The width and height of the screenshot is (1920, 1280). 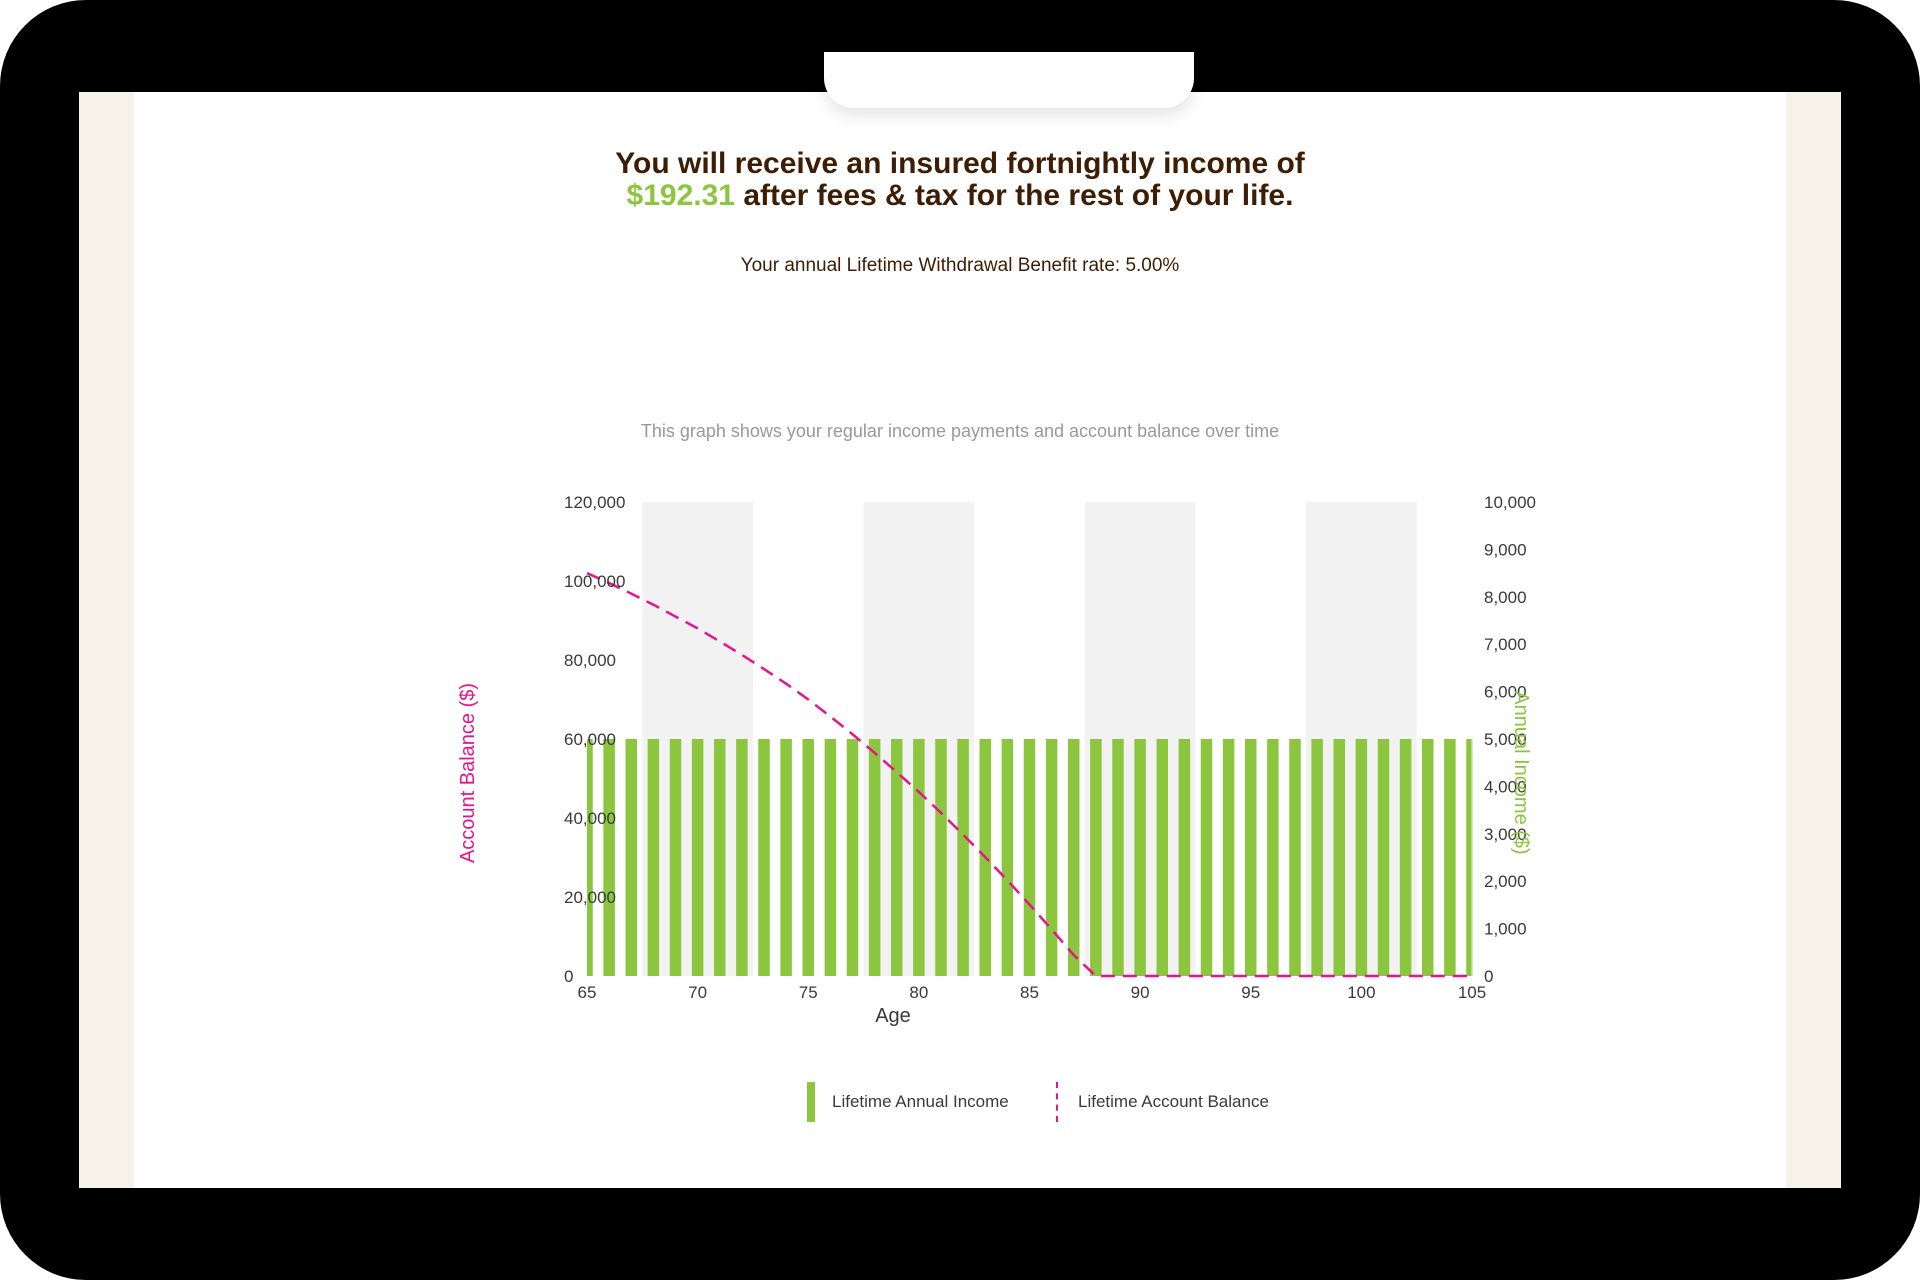 I want to click on x-axis-title: Age, so click(x=893, y=1016).